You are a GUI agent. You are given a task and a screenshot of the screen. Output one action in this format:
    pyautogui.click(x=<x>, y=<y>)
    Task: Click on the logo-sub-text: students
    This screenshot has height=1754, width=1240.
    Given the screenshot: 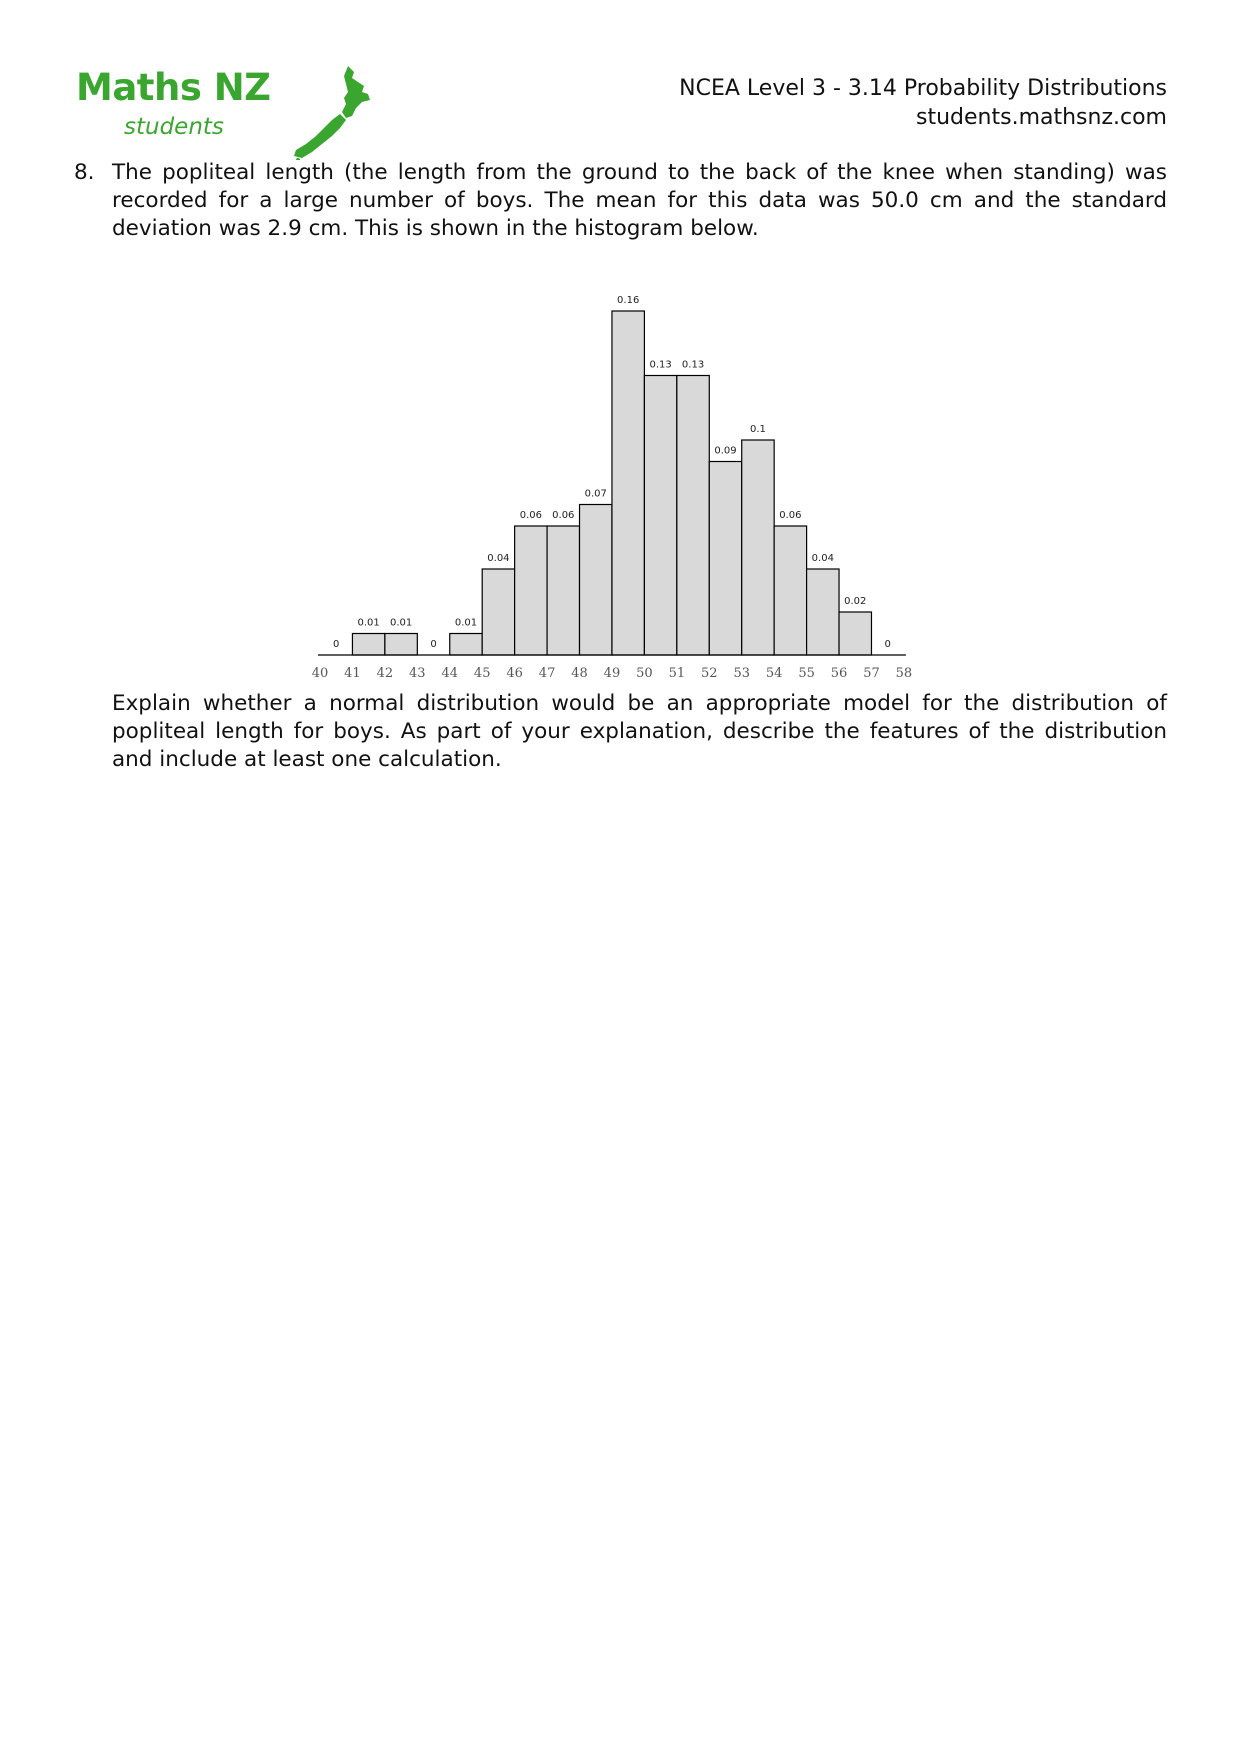 What is the action you would take?
    pyautogui.click(x=174, y=127)
    